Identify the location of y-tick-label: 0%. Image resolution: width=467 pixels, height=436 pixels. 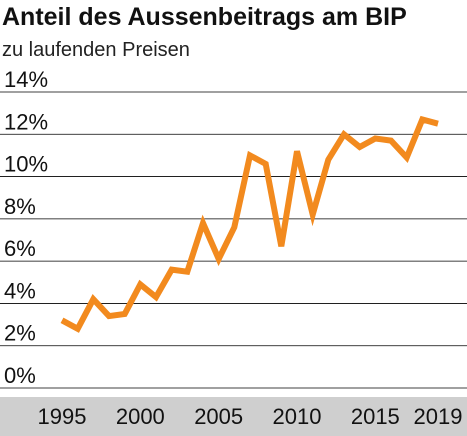
(20, 375).